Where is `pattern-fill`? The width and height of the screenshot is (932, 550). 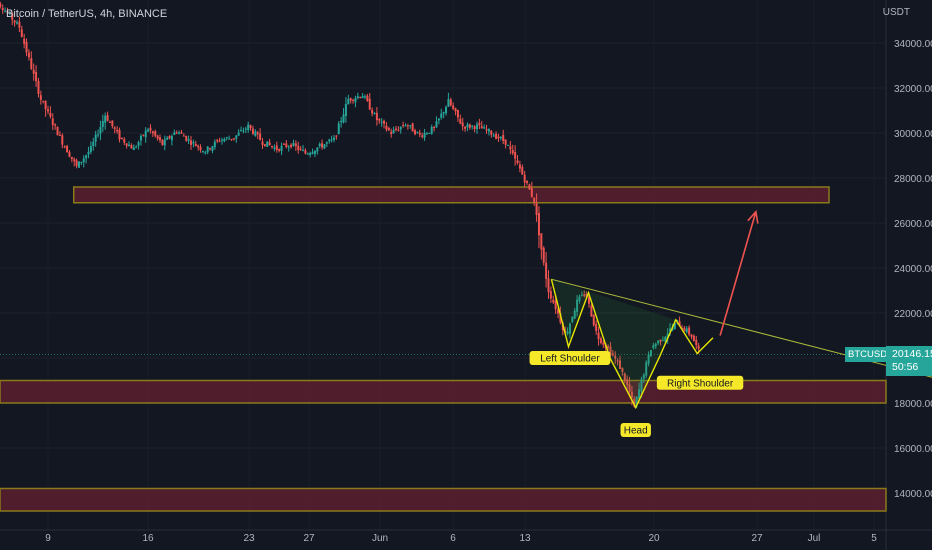 pattern-fill is located at coordinates (613, 343).